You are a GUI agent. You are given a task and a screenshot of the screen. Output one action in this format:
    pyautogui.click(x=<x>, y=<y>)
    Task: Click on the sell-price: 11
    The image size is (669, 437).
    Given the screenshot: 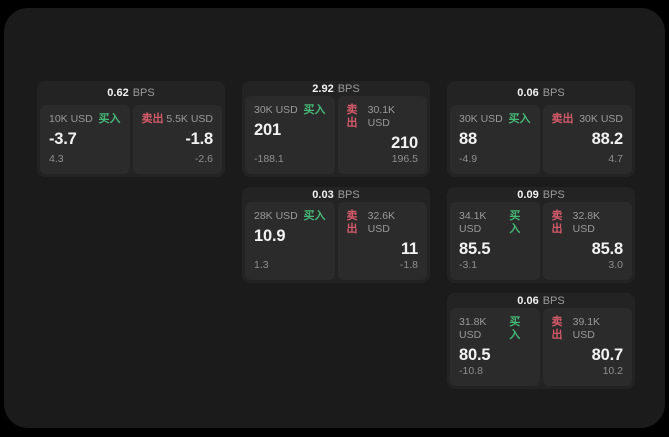 What is the action you would take?
    pyautogui.click(x=409, y=249)
    